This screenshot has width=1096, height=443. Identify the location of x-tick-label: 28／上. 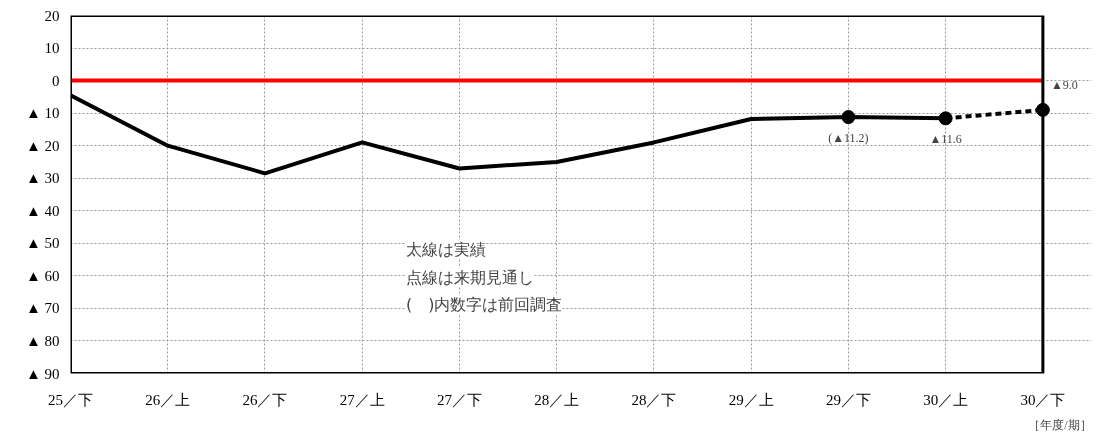
(557, 399).